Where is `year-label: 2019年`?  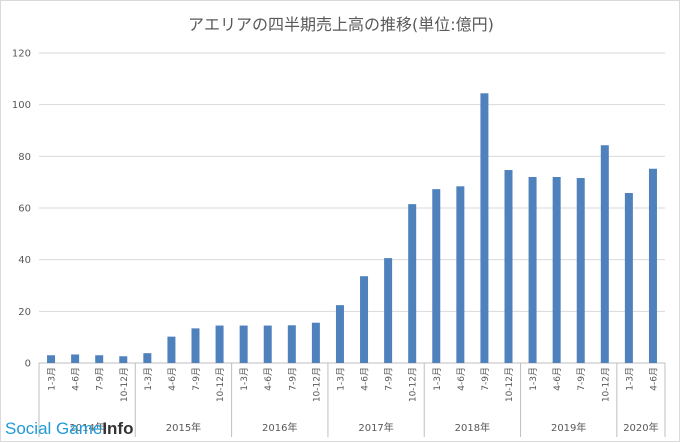 year-label: 2019年 is located at coordinates (568, 427).